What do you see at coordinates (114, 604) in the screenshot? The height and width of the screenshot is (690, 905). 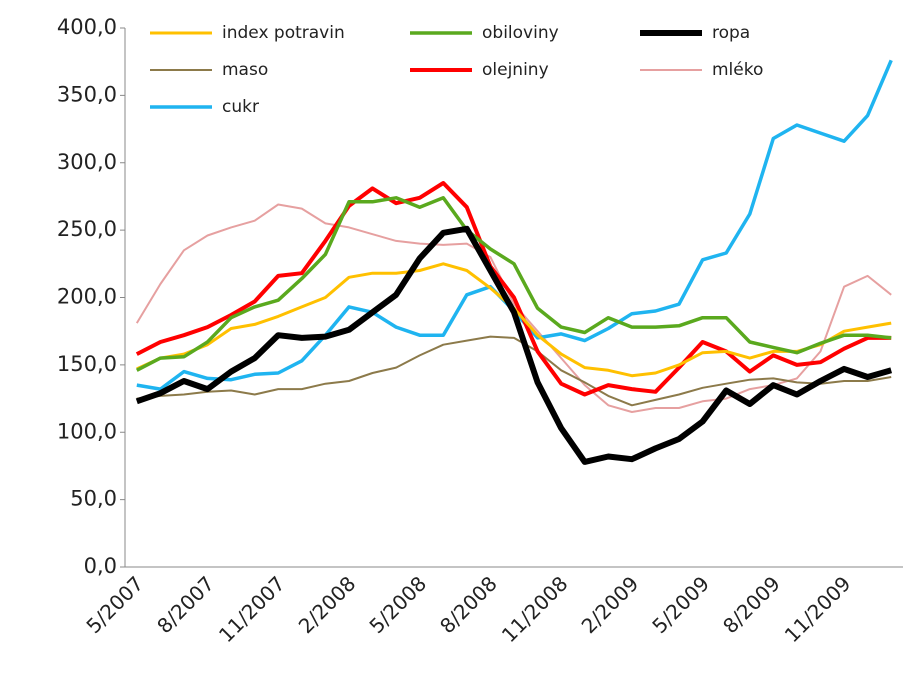 I see `x-tick-label: 5/2007` at bounding box center [114, 604].